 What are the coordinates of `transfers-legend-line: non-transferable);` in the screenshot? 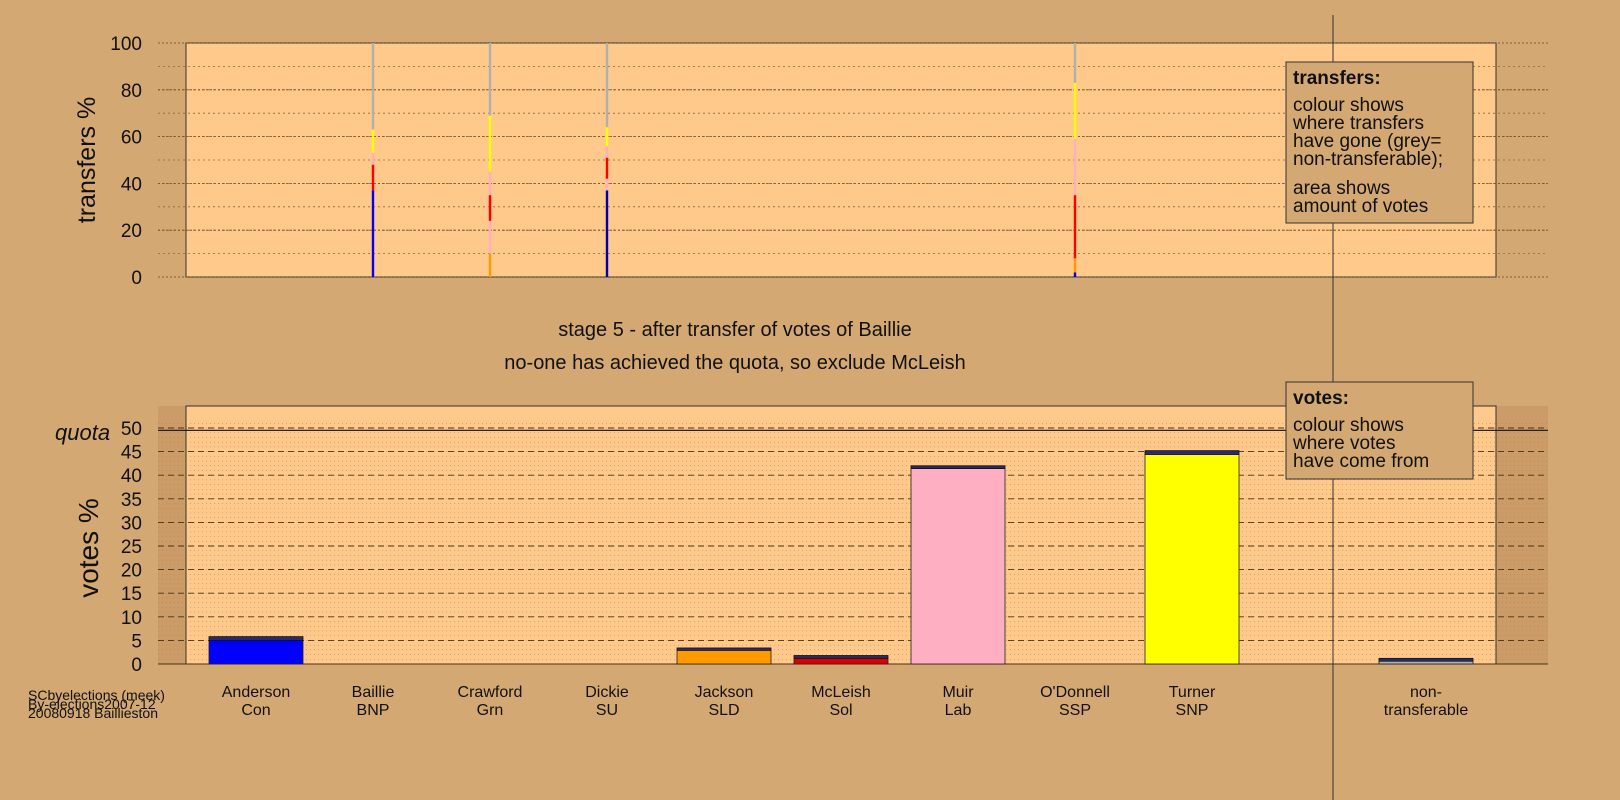 It's located at (1368, 159).